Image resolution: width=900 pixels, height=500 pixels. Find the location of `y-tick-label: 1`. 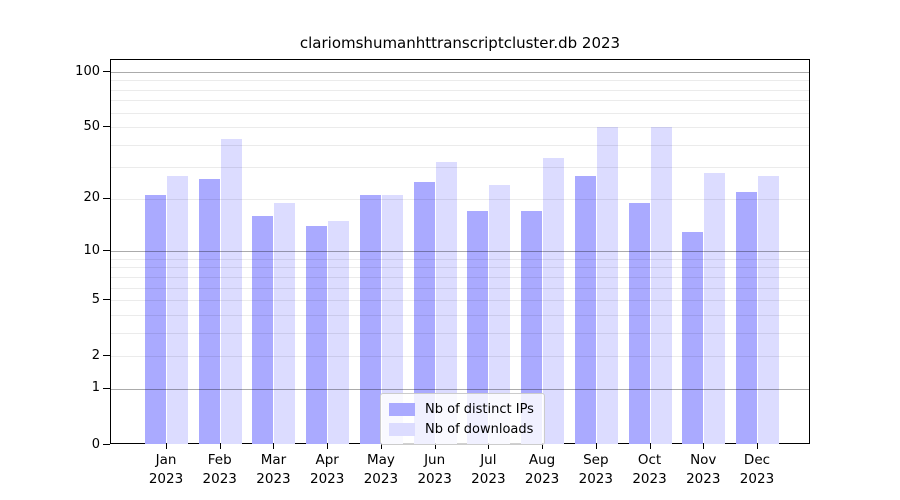

y-tick-label: 1 is located at coordinates (95, 388).